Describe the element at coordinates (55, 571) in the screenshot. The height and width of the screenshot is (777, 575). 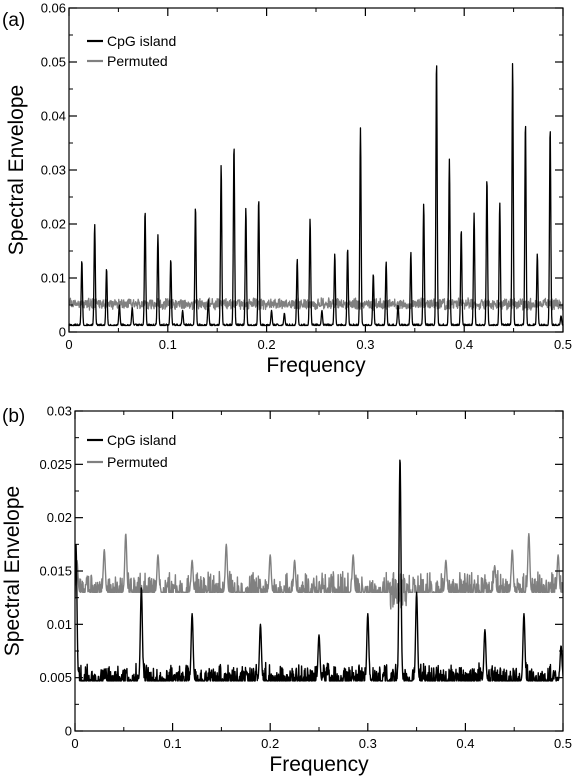
I see `y-tick-label: 0.015` at that location.